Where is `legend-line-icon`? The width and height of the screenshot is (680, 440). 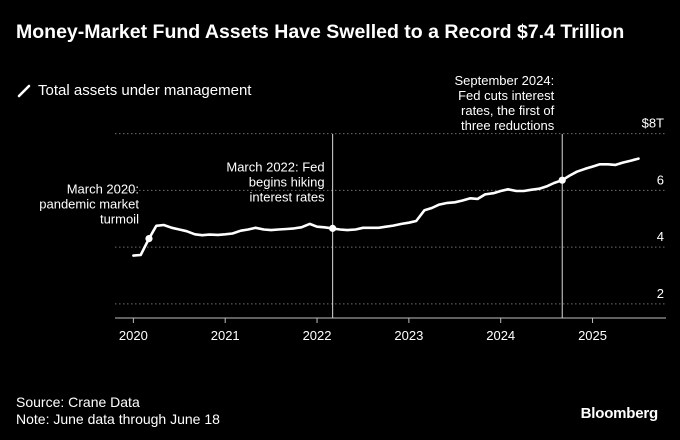
legend-line-icon is located at coordinates (24, 90).